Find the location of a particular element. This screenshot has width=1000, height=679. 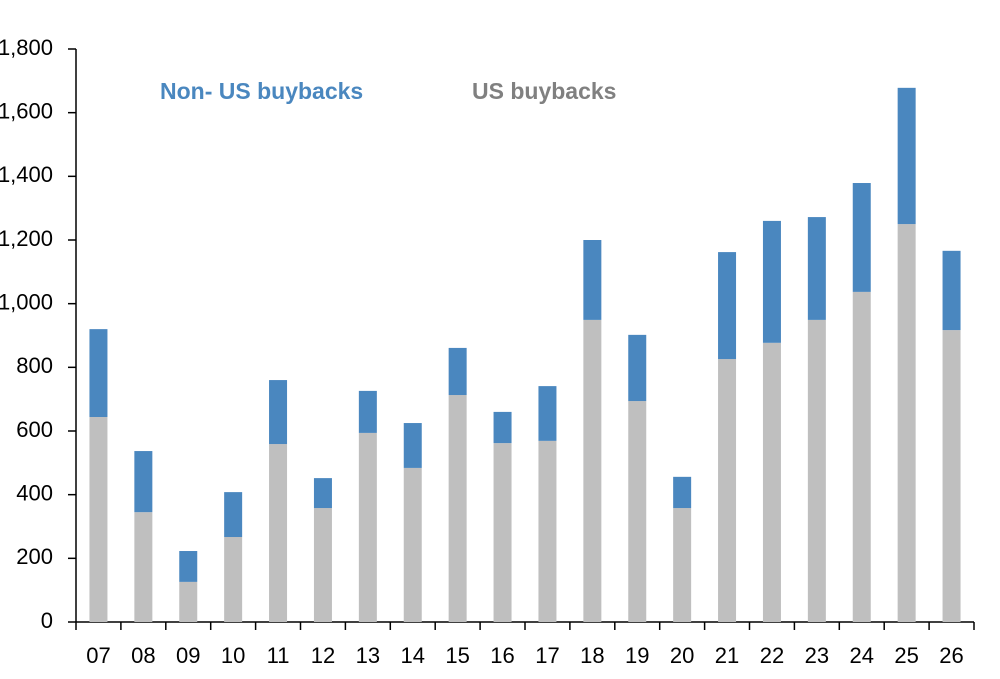

x-tick-label: 10 is located at coordinates (233, 655).